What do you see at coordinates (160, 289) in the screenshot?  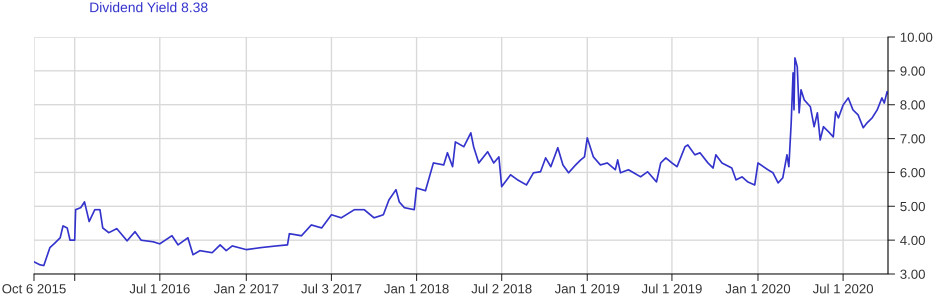 I see `x-tick-label: Jul 1 2016` at bounding box center [160, 289].